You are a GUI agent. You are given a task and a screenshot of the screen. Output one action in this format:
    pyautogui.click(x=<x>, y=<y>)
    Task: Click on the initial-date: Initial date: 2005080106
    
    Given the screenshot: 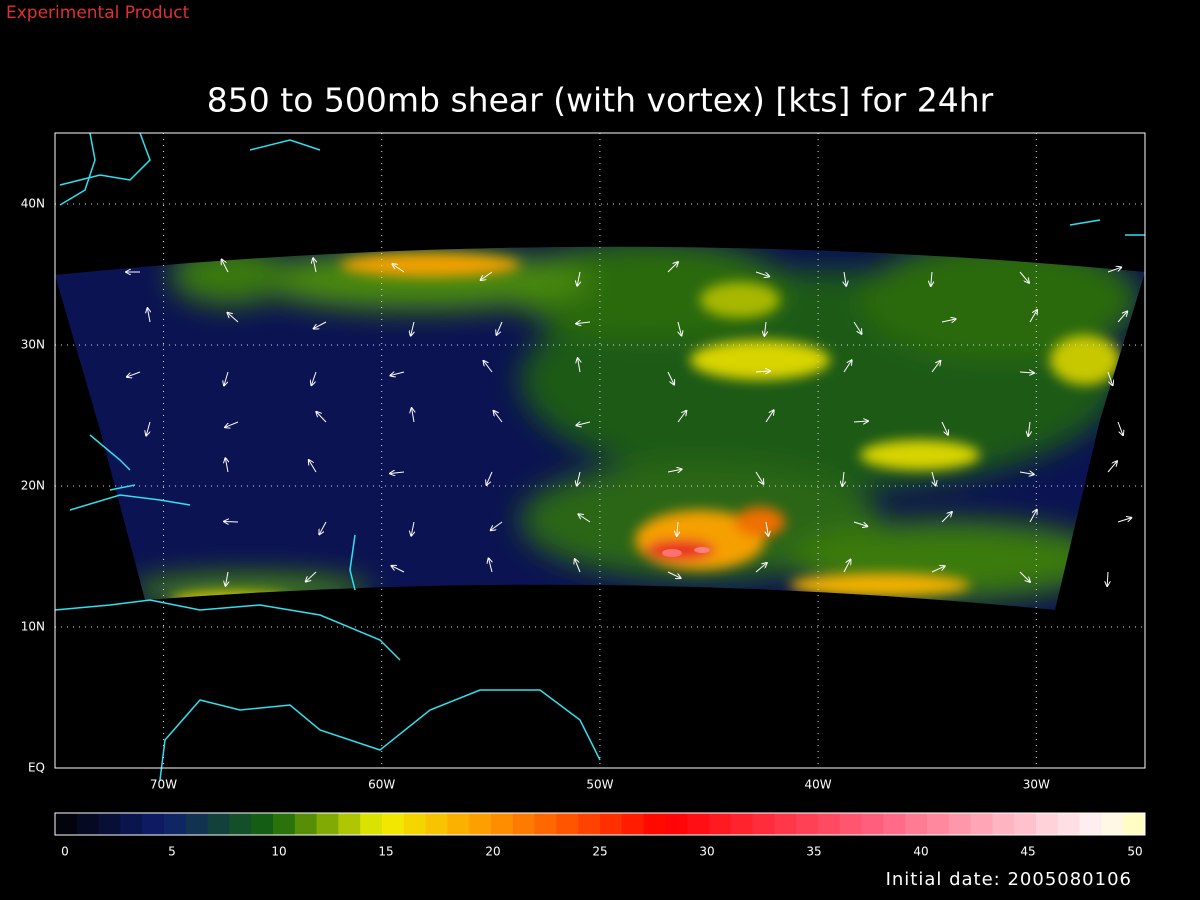 What is the action you would take?
    pyautogui.click(x=1009, y=879)
    